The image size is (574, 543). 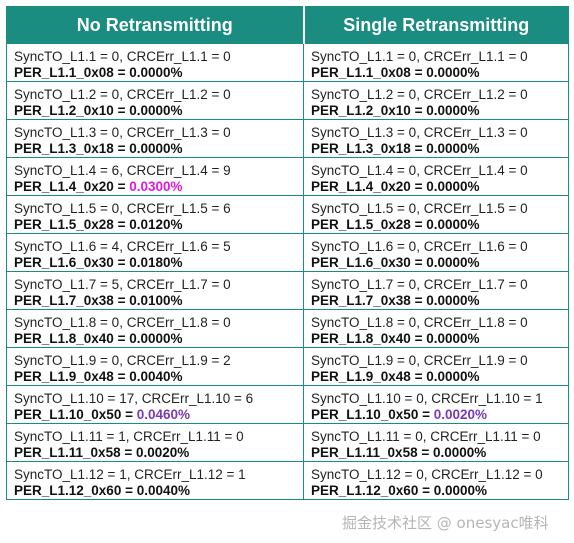 I want to click on sync-crc-line: SyncTO_L1.6 = 4, CRCErr_L1.6 = 5, so click(x=122, y=246).